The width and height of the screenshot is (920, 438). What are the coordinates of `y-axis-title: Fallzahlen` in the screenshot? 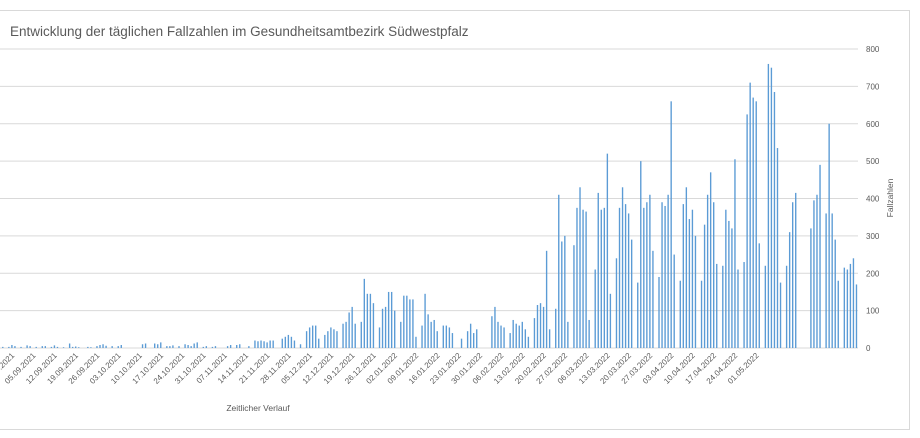 It's located at (890, 197).